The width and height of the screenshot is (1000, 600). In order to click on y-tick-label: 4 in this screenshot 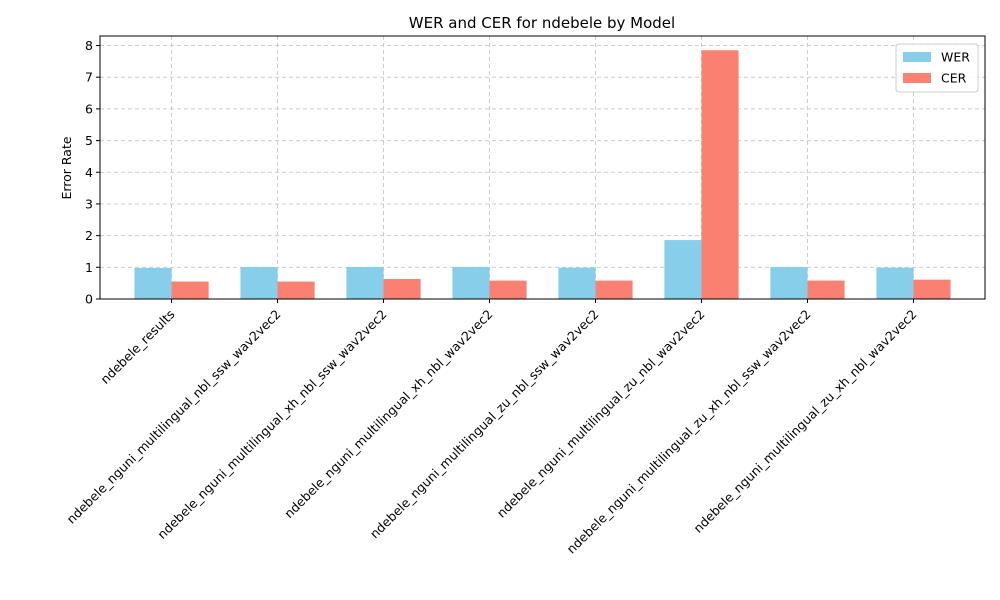, I will do `click(89, 172)`.